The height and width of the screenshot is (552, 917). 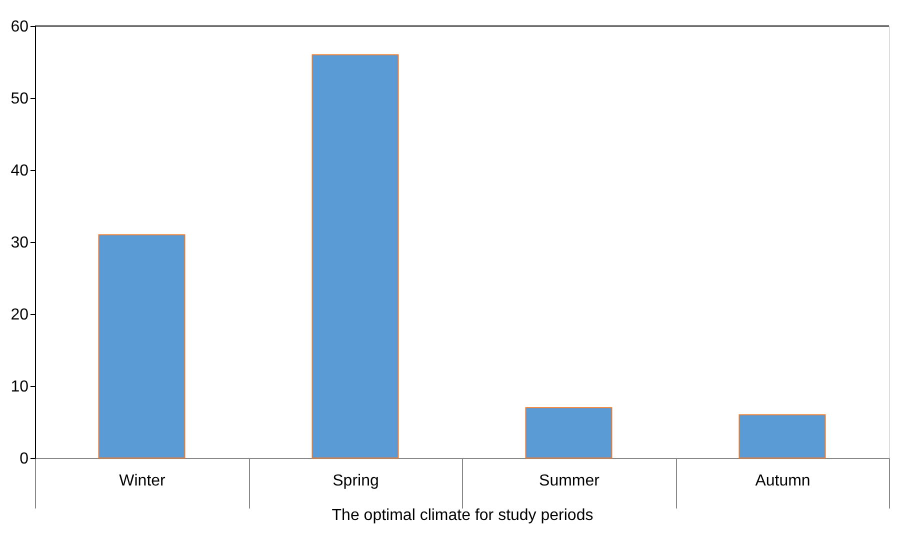 What do you see at coordinates (19, 171) in the screenshot?
I see `y-tick-label: 40` at bounding box center [19, 171].